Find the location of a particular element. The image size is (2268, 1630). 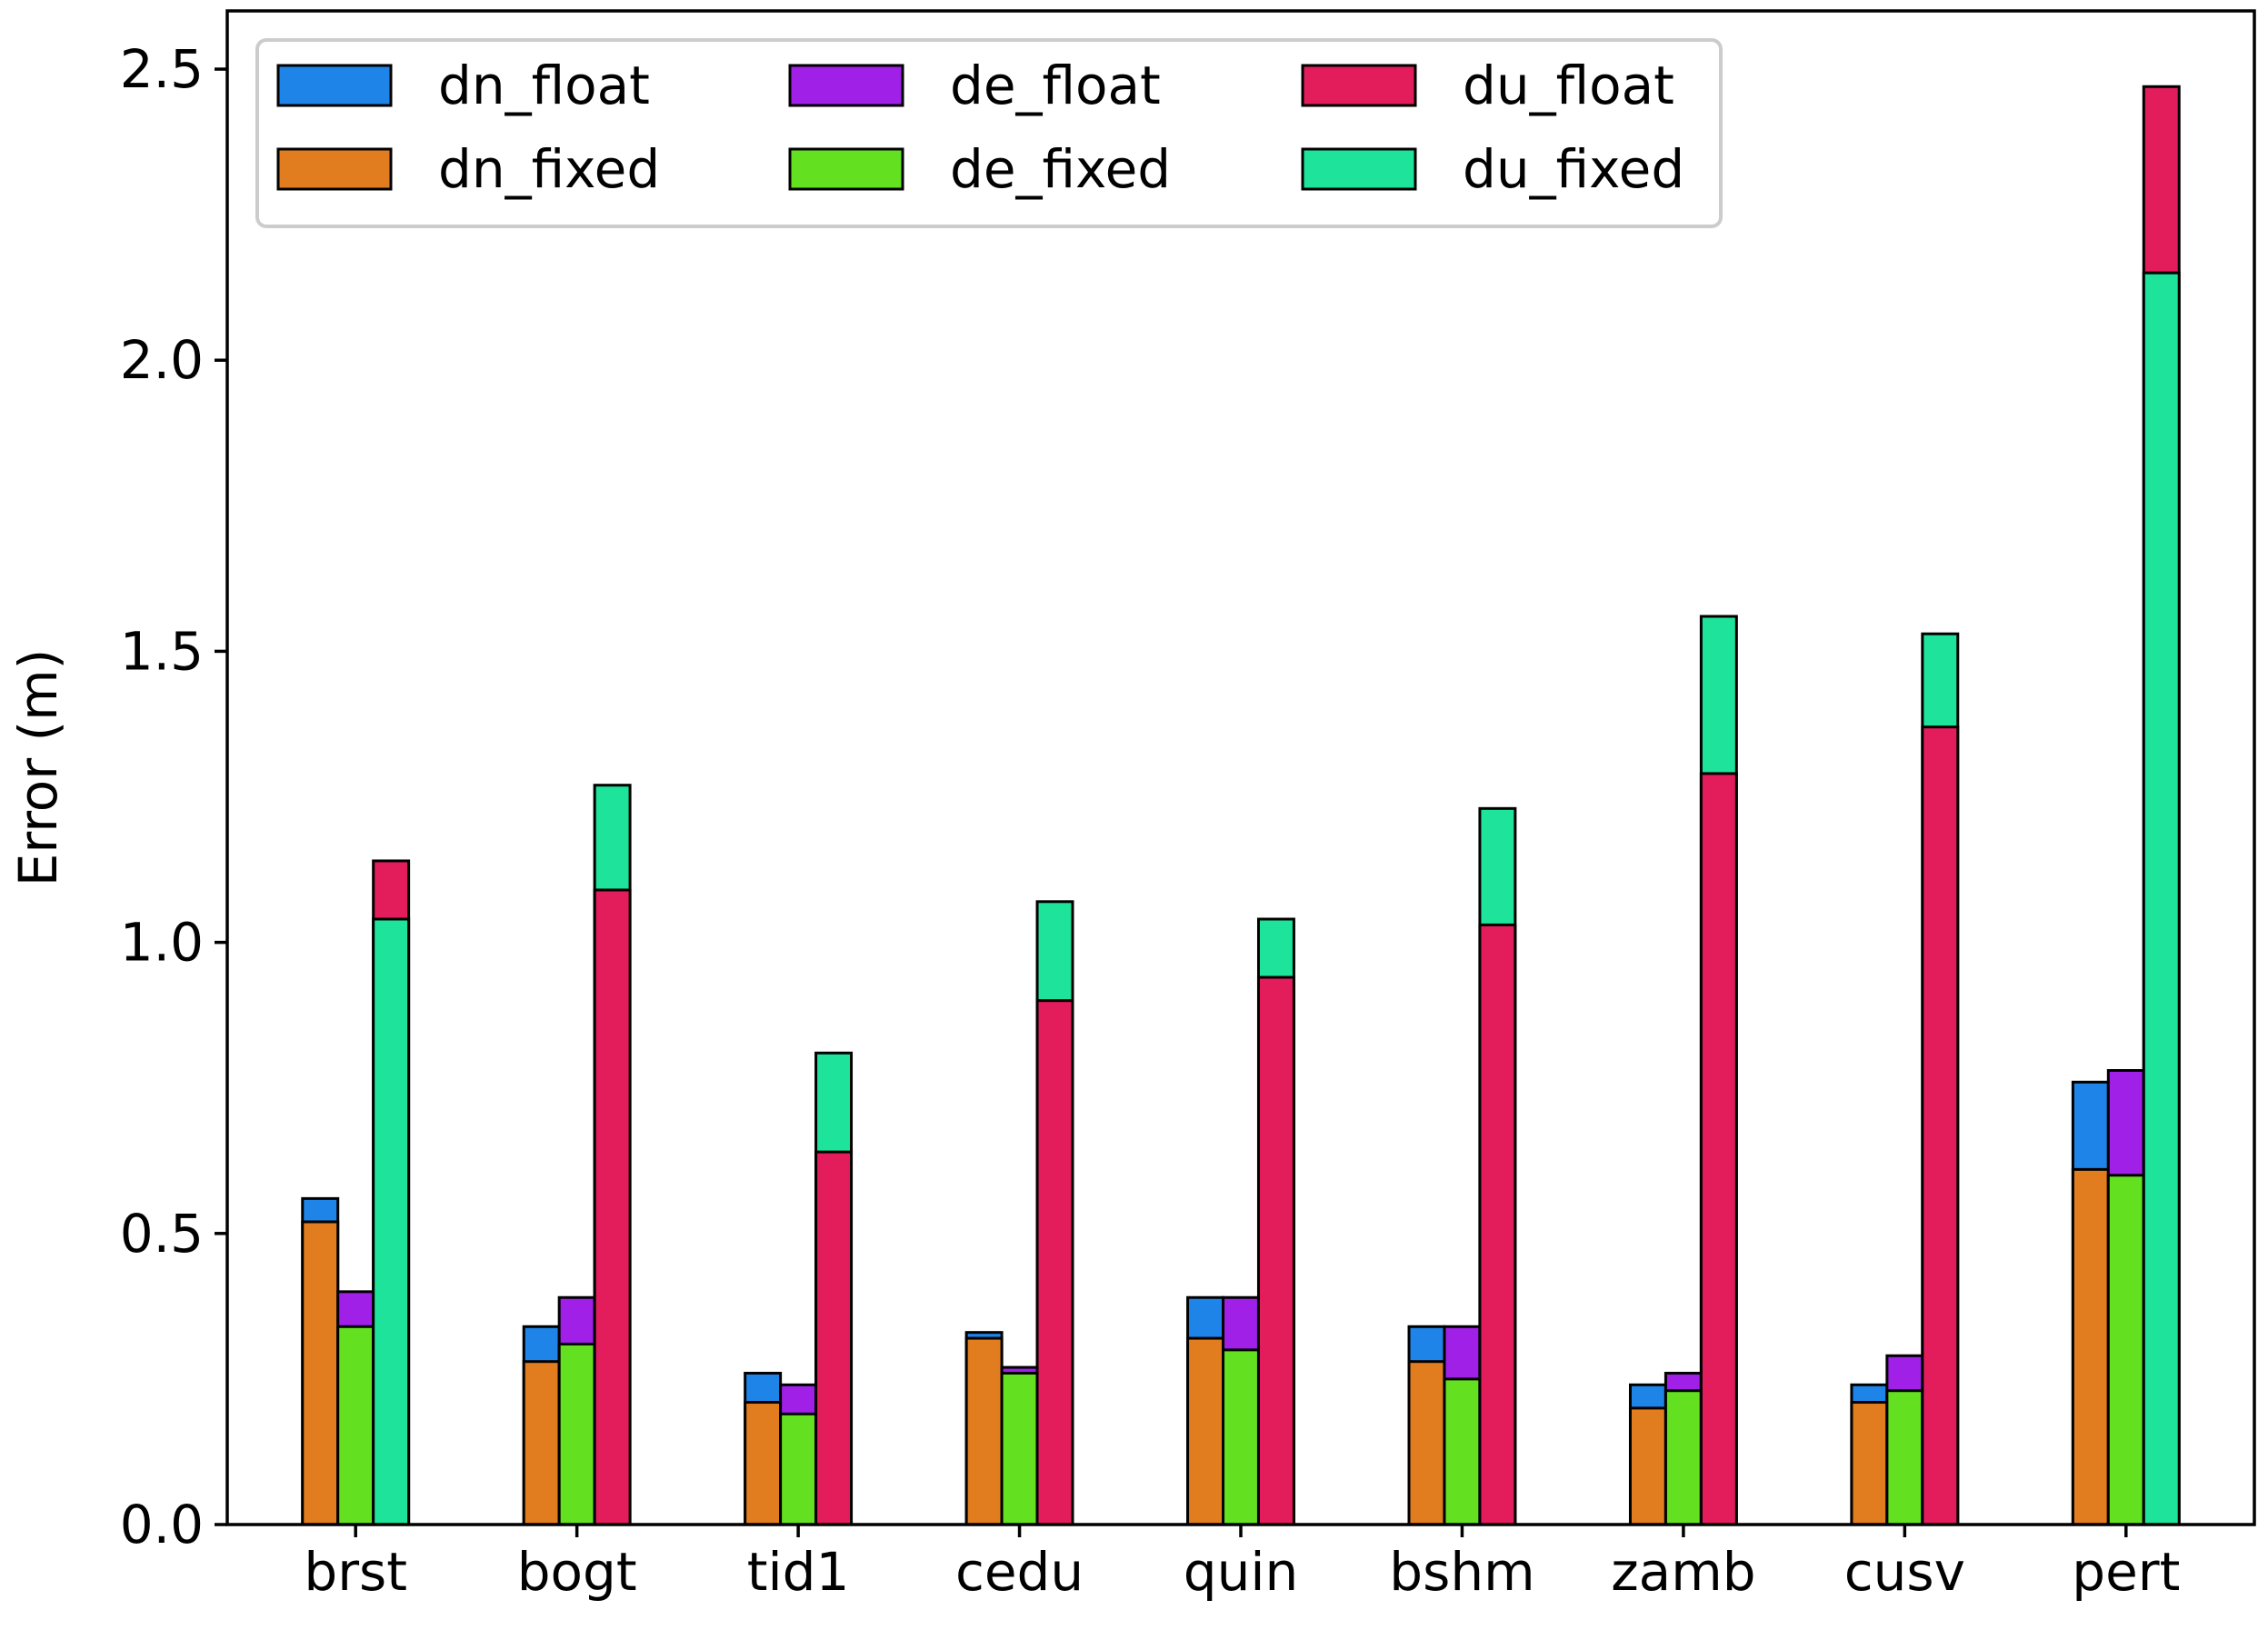

legend-label-du_float: du_float is located at coordinates (1568, 86).